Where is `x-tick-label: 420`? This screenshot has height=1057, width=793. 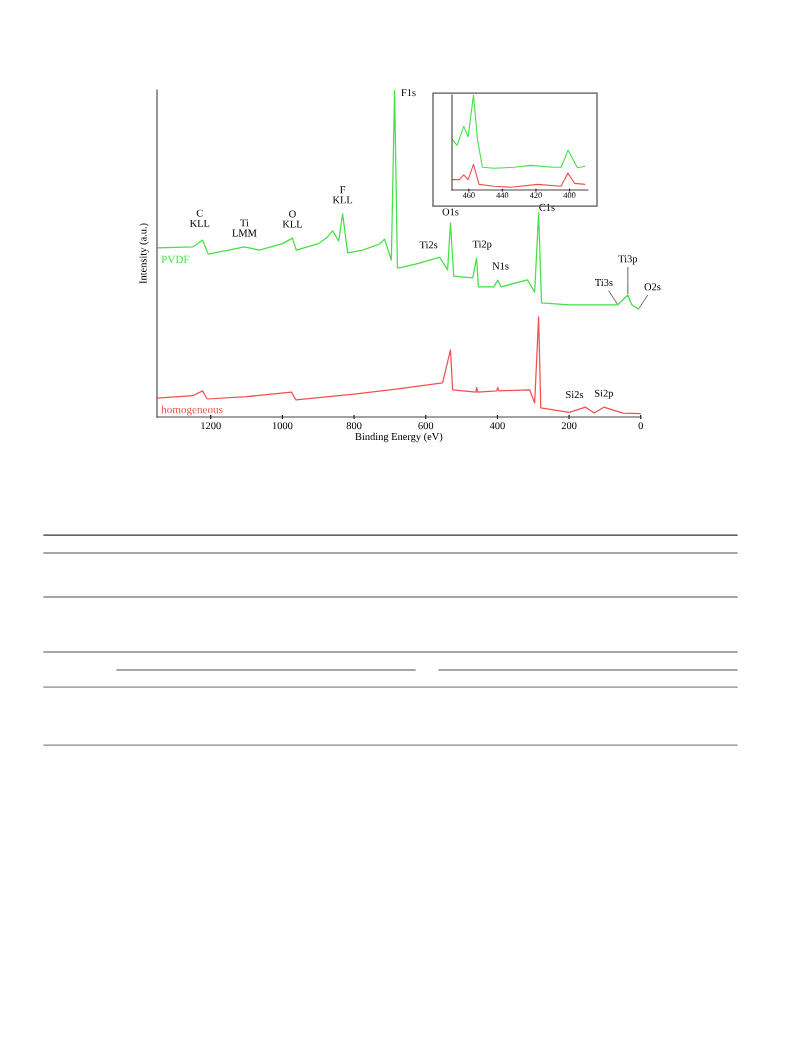 x-tick-label: 420 is located at coordinates (535, 195).